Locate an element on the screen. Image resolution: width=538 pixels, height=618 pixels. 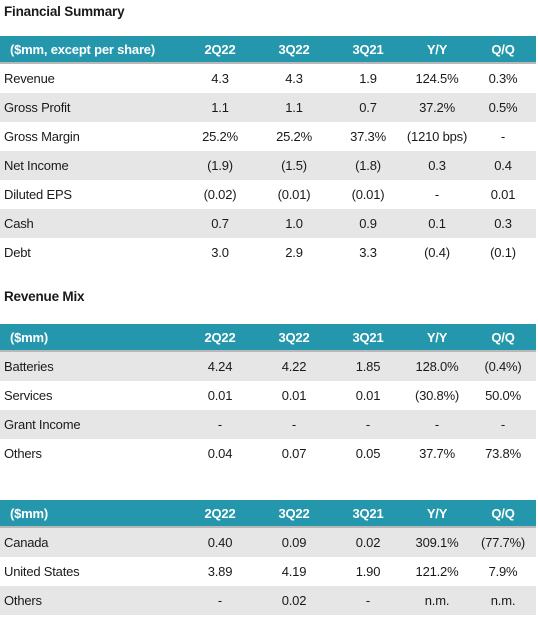
row-label: Grant Income is located at coordinates (42, 424).